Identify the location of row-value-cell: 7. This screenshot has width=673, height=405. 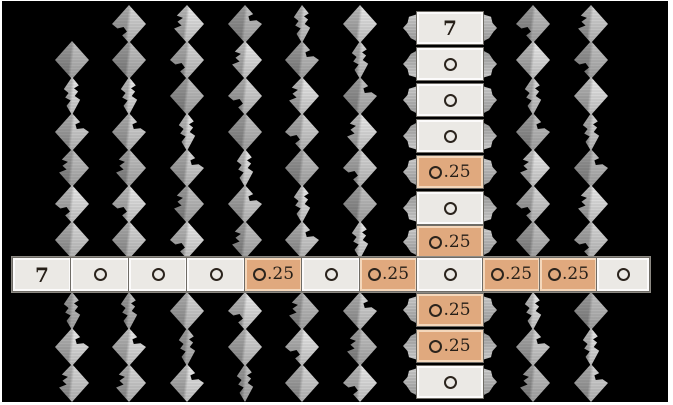
(42, 274).